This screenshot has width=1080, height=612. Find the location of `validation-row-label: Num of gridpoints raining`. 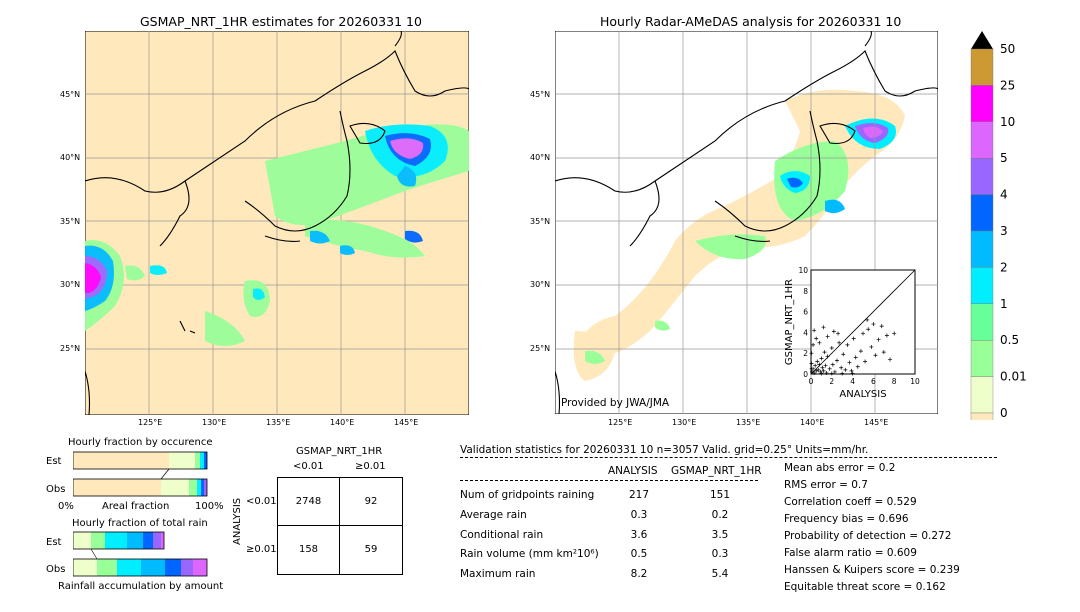

validation-row-label: Num of gridpoints raining is located at coordinates (527, 495).